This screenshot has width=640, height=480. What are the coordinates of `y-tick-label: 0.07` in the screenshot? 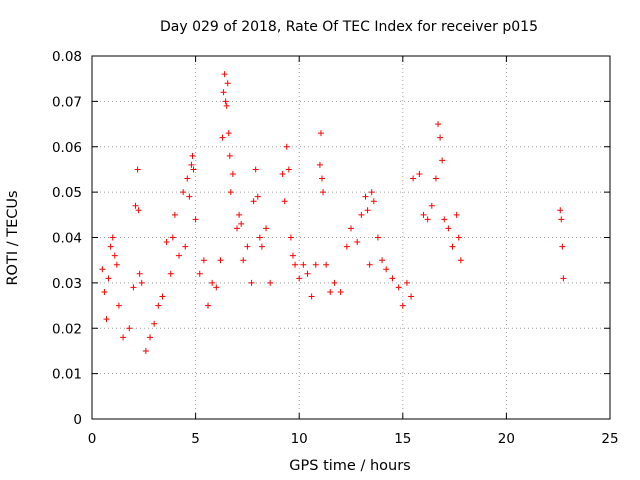 It's located at (67, 102).